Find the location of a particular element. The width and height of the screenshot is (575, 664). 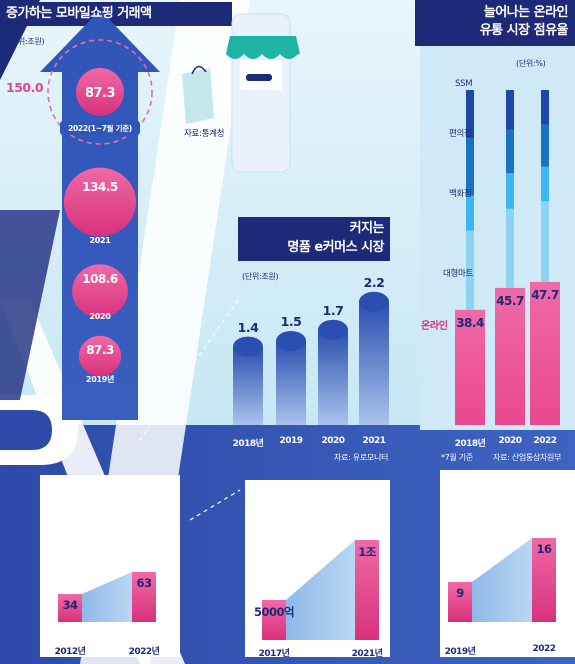

mobile-shopping-2020-value: 108.6 is located at coordinates (100, 279).